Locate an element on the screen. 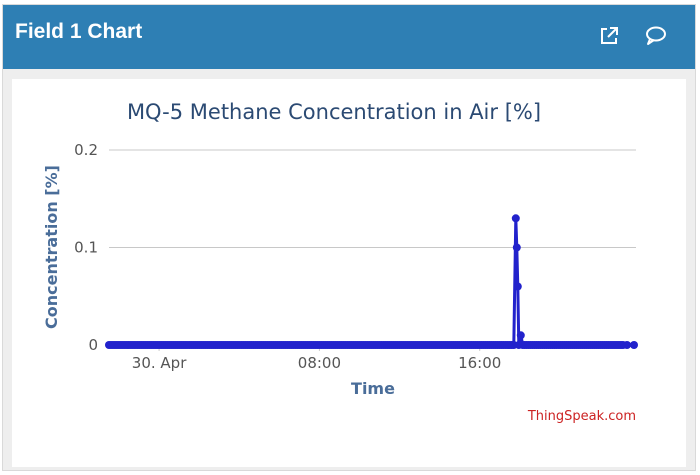  chart-title: MQ-5 Methane Concentration in Air [%] is located at coordinates (334, 112).